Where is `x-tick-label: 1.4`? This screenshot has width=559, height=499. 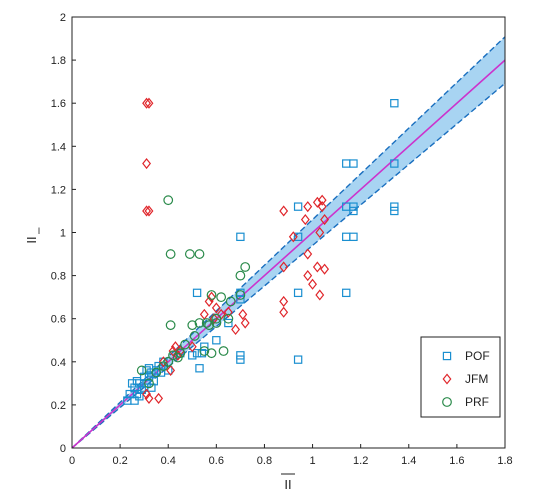
x-tick-label: 1.4 is located at coordinates (408, 461).